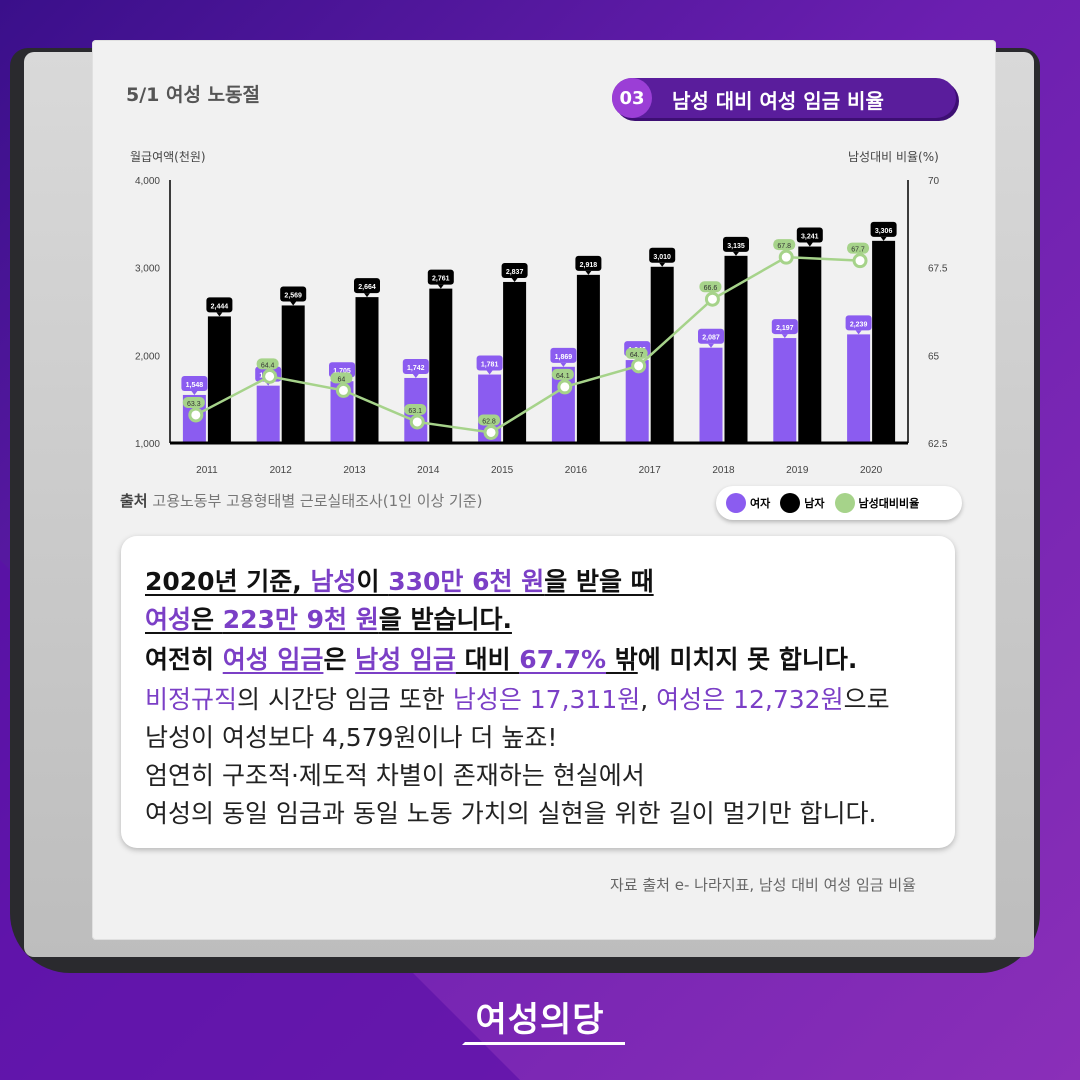 The image size is (1080, 1080). I want to click on x-tick-label: 2015, so click(502, 470).